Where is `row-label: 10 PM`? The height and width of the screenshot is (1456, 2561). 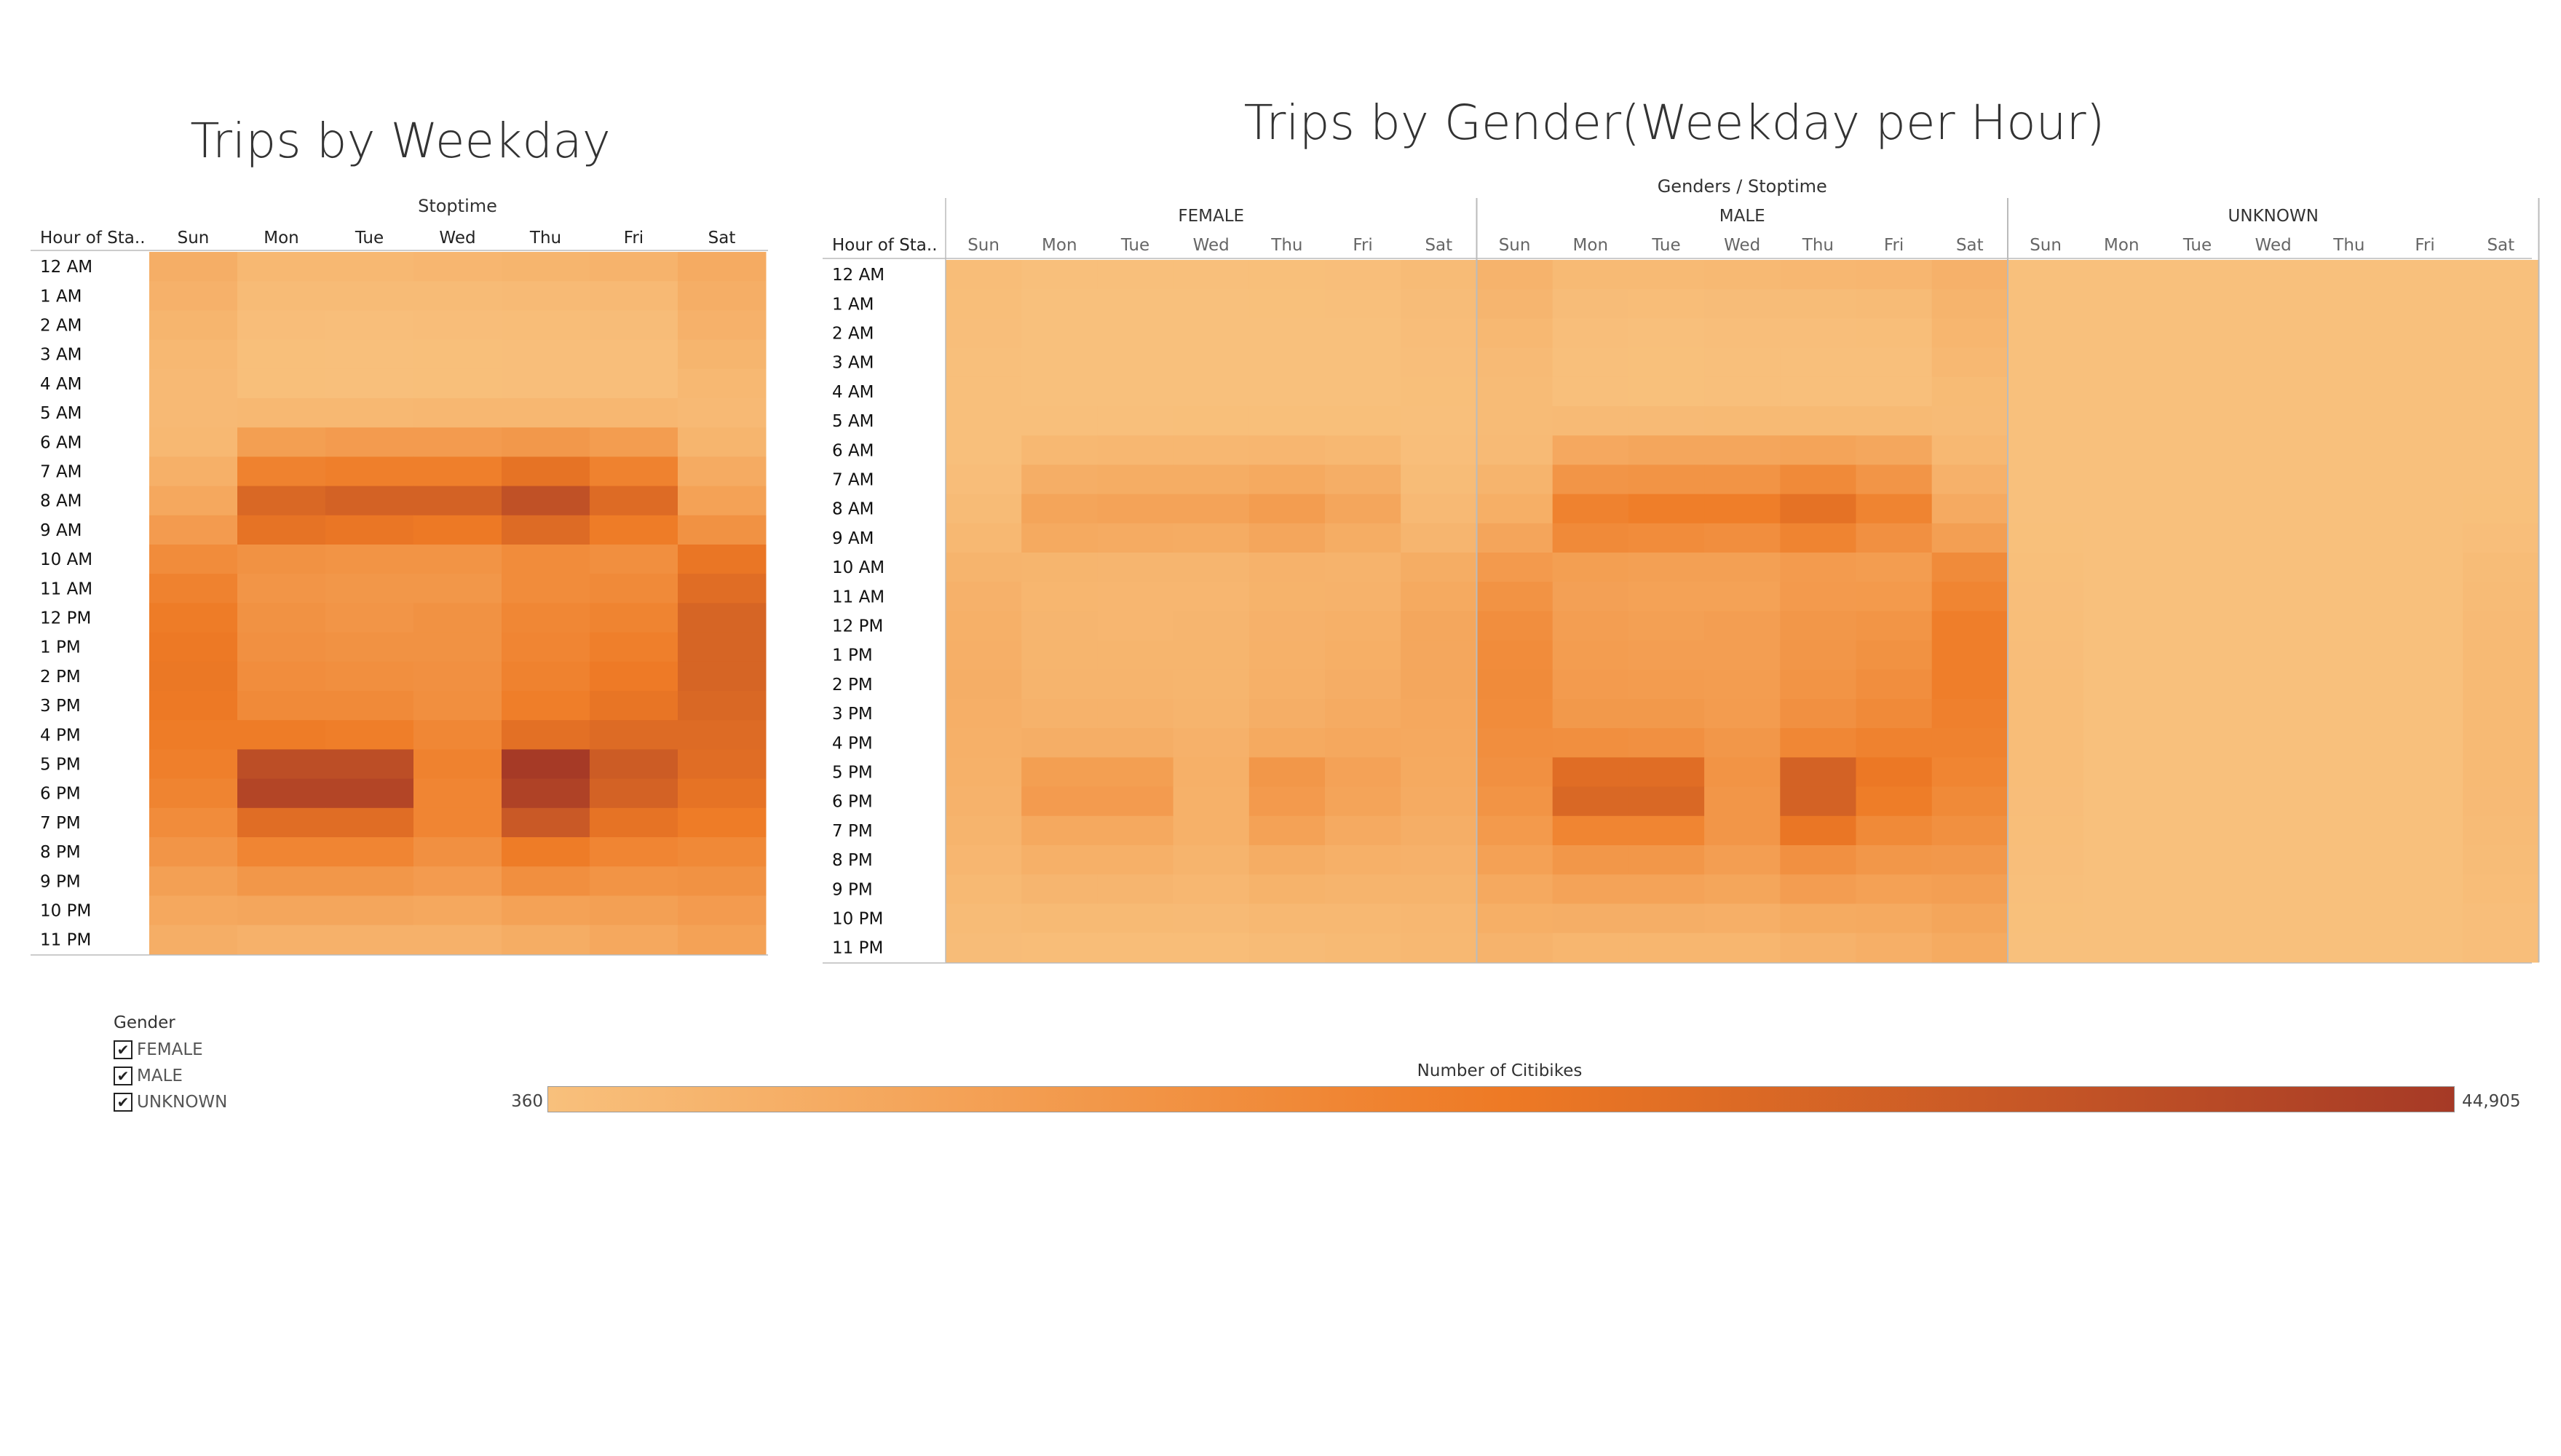
row-label: 10 PM is located at coordinates (858, 919).